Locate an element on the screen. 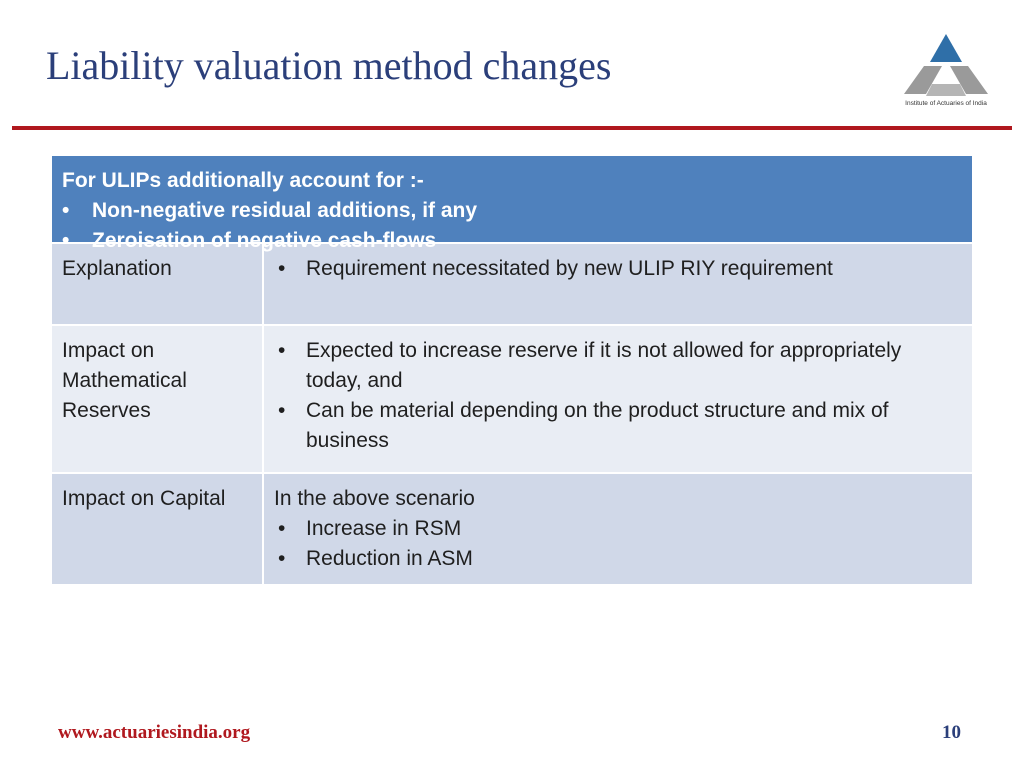 This screenshot has width=1024, height=768. row-intro: In the above scenario is located at coordinates (374, 498).